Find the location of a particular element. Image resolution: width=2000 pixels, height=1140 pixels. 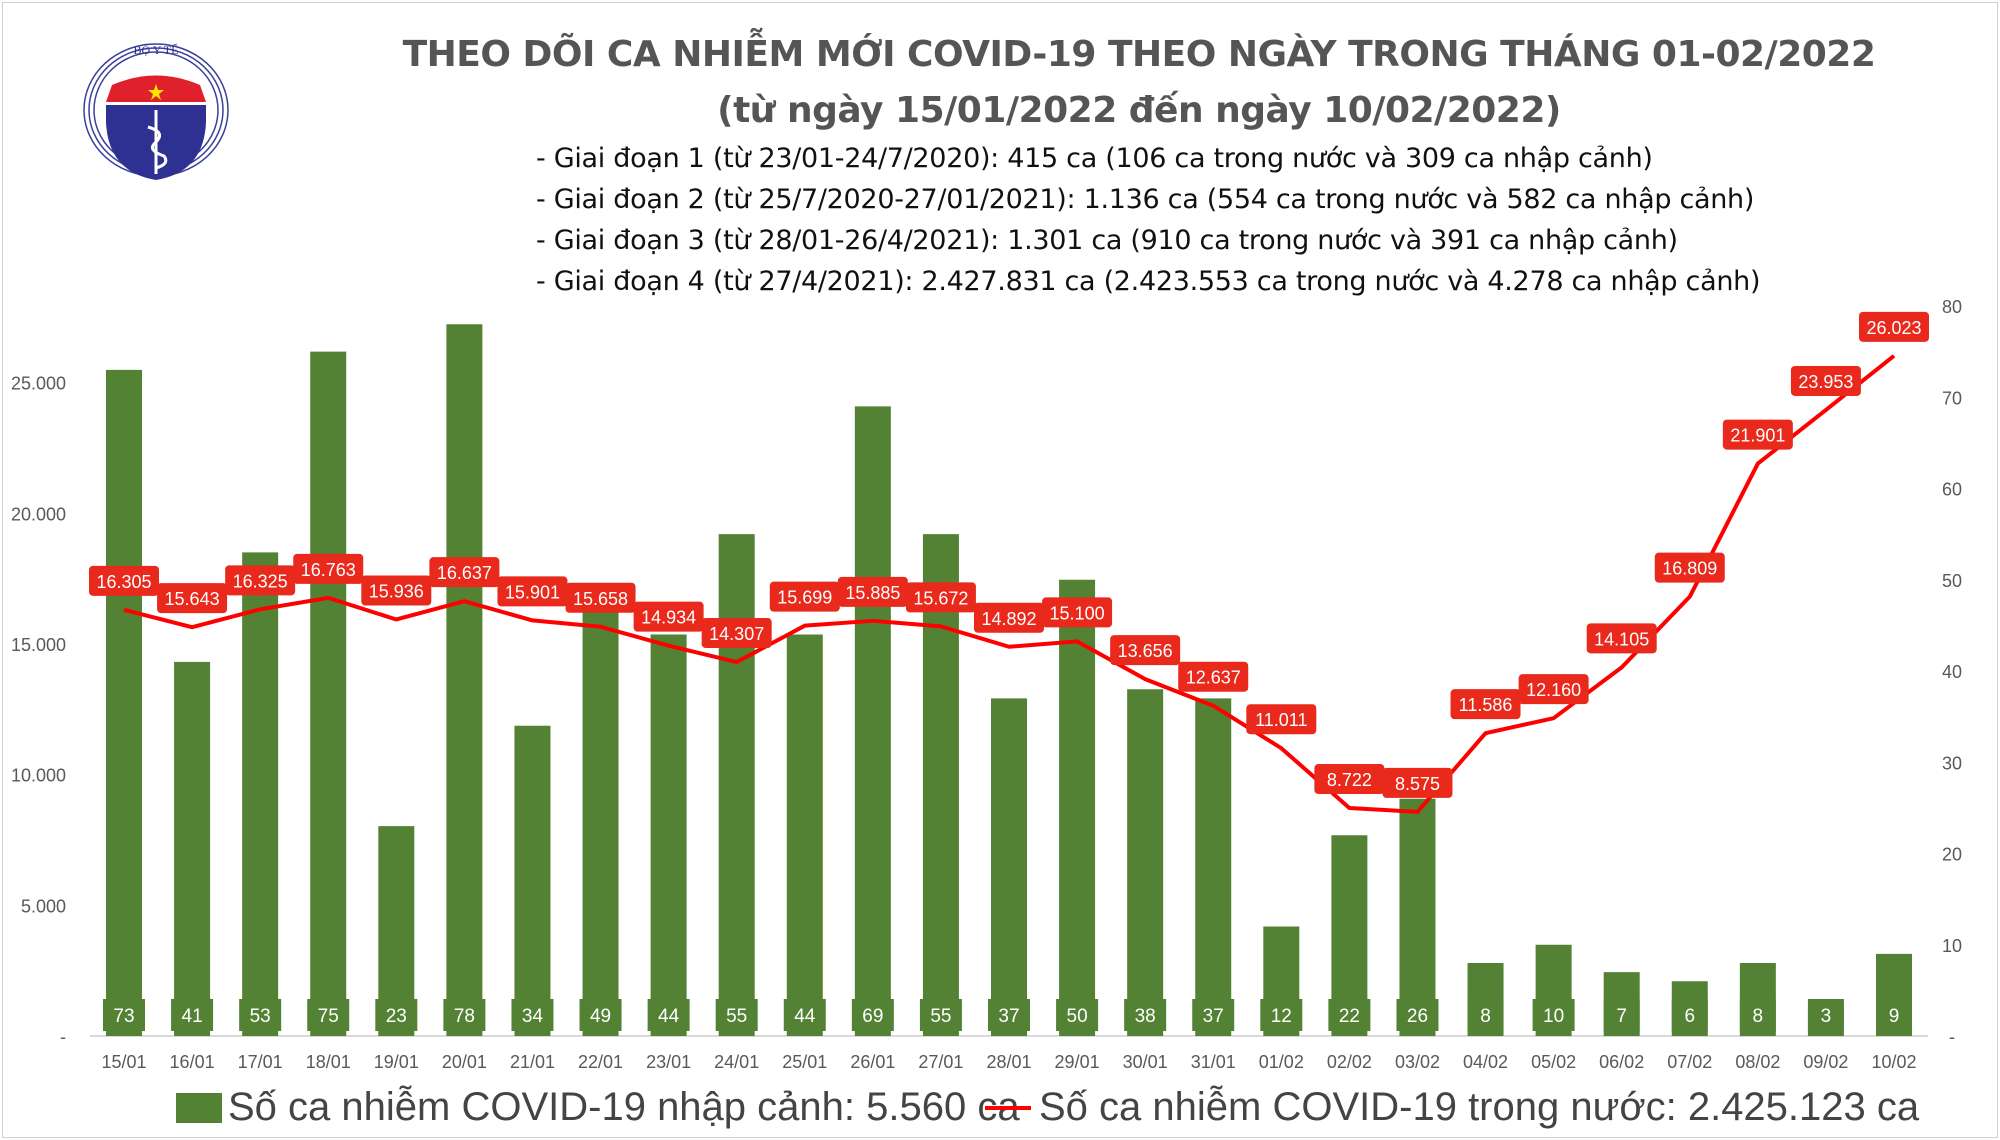

line-data-label: 8.575 is located at coordinates (1417, 784).